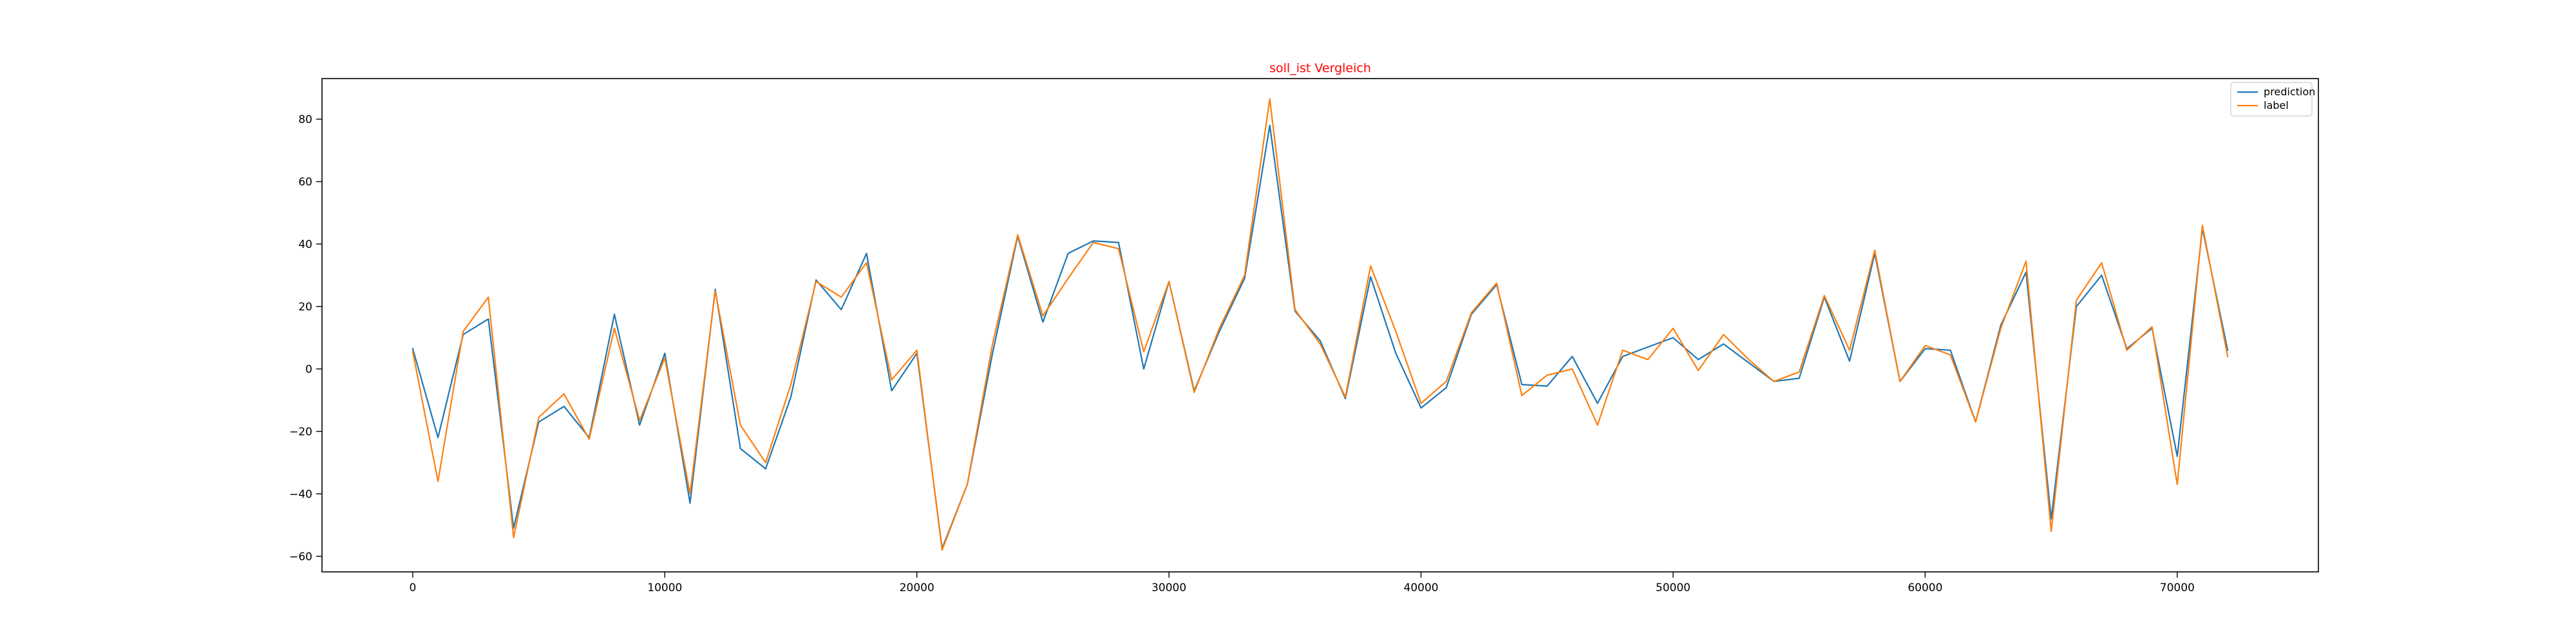  What do you see at coordinates (305, 307) in the screenshot?
I see `y-tick-label: 20` at bounding box center [305, 307].